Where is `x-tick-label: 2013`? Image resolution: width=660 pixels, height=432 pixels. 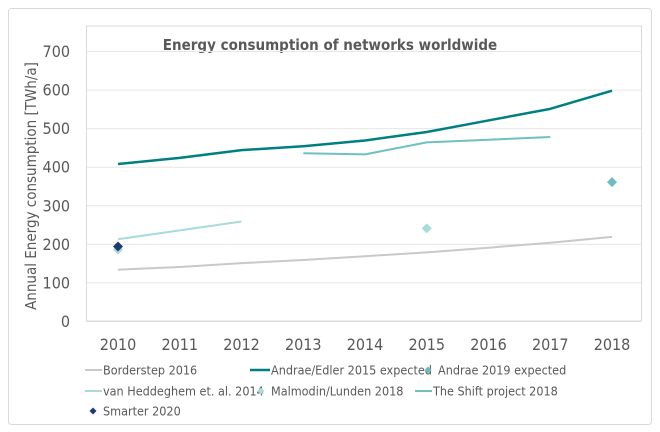
x-tick-label: 2013 is located at coordinates (303, 344).